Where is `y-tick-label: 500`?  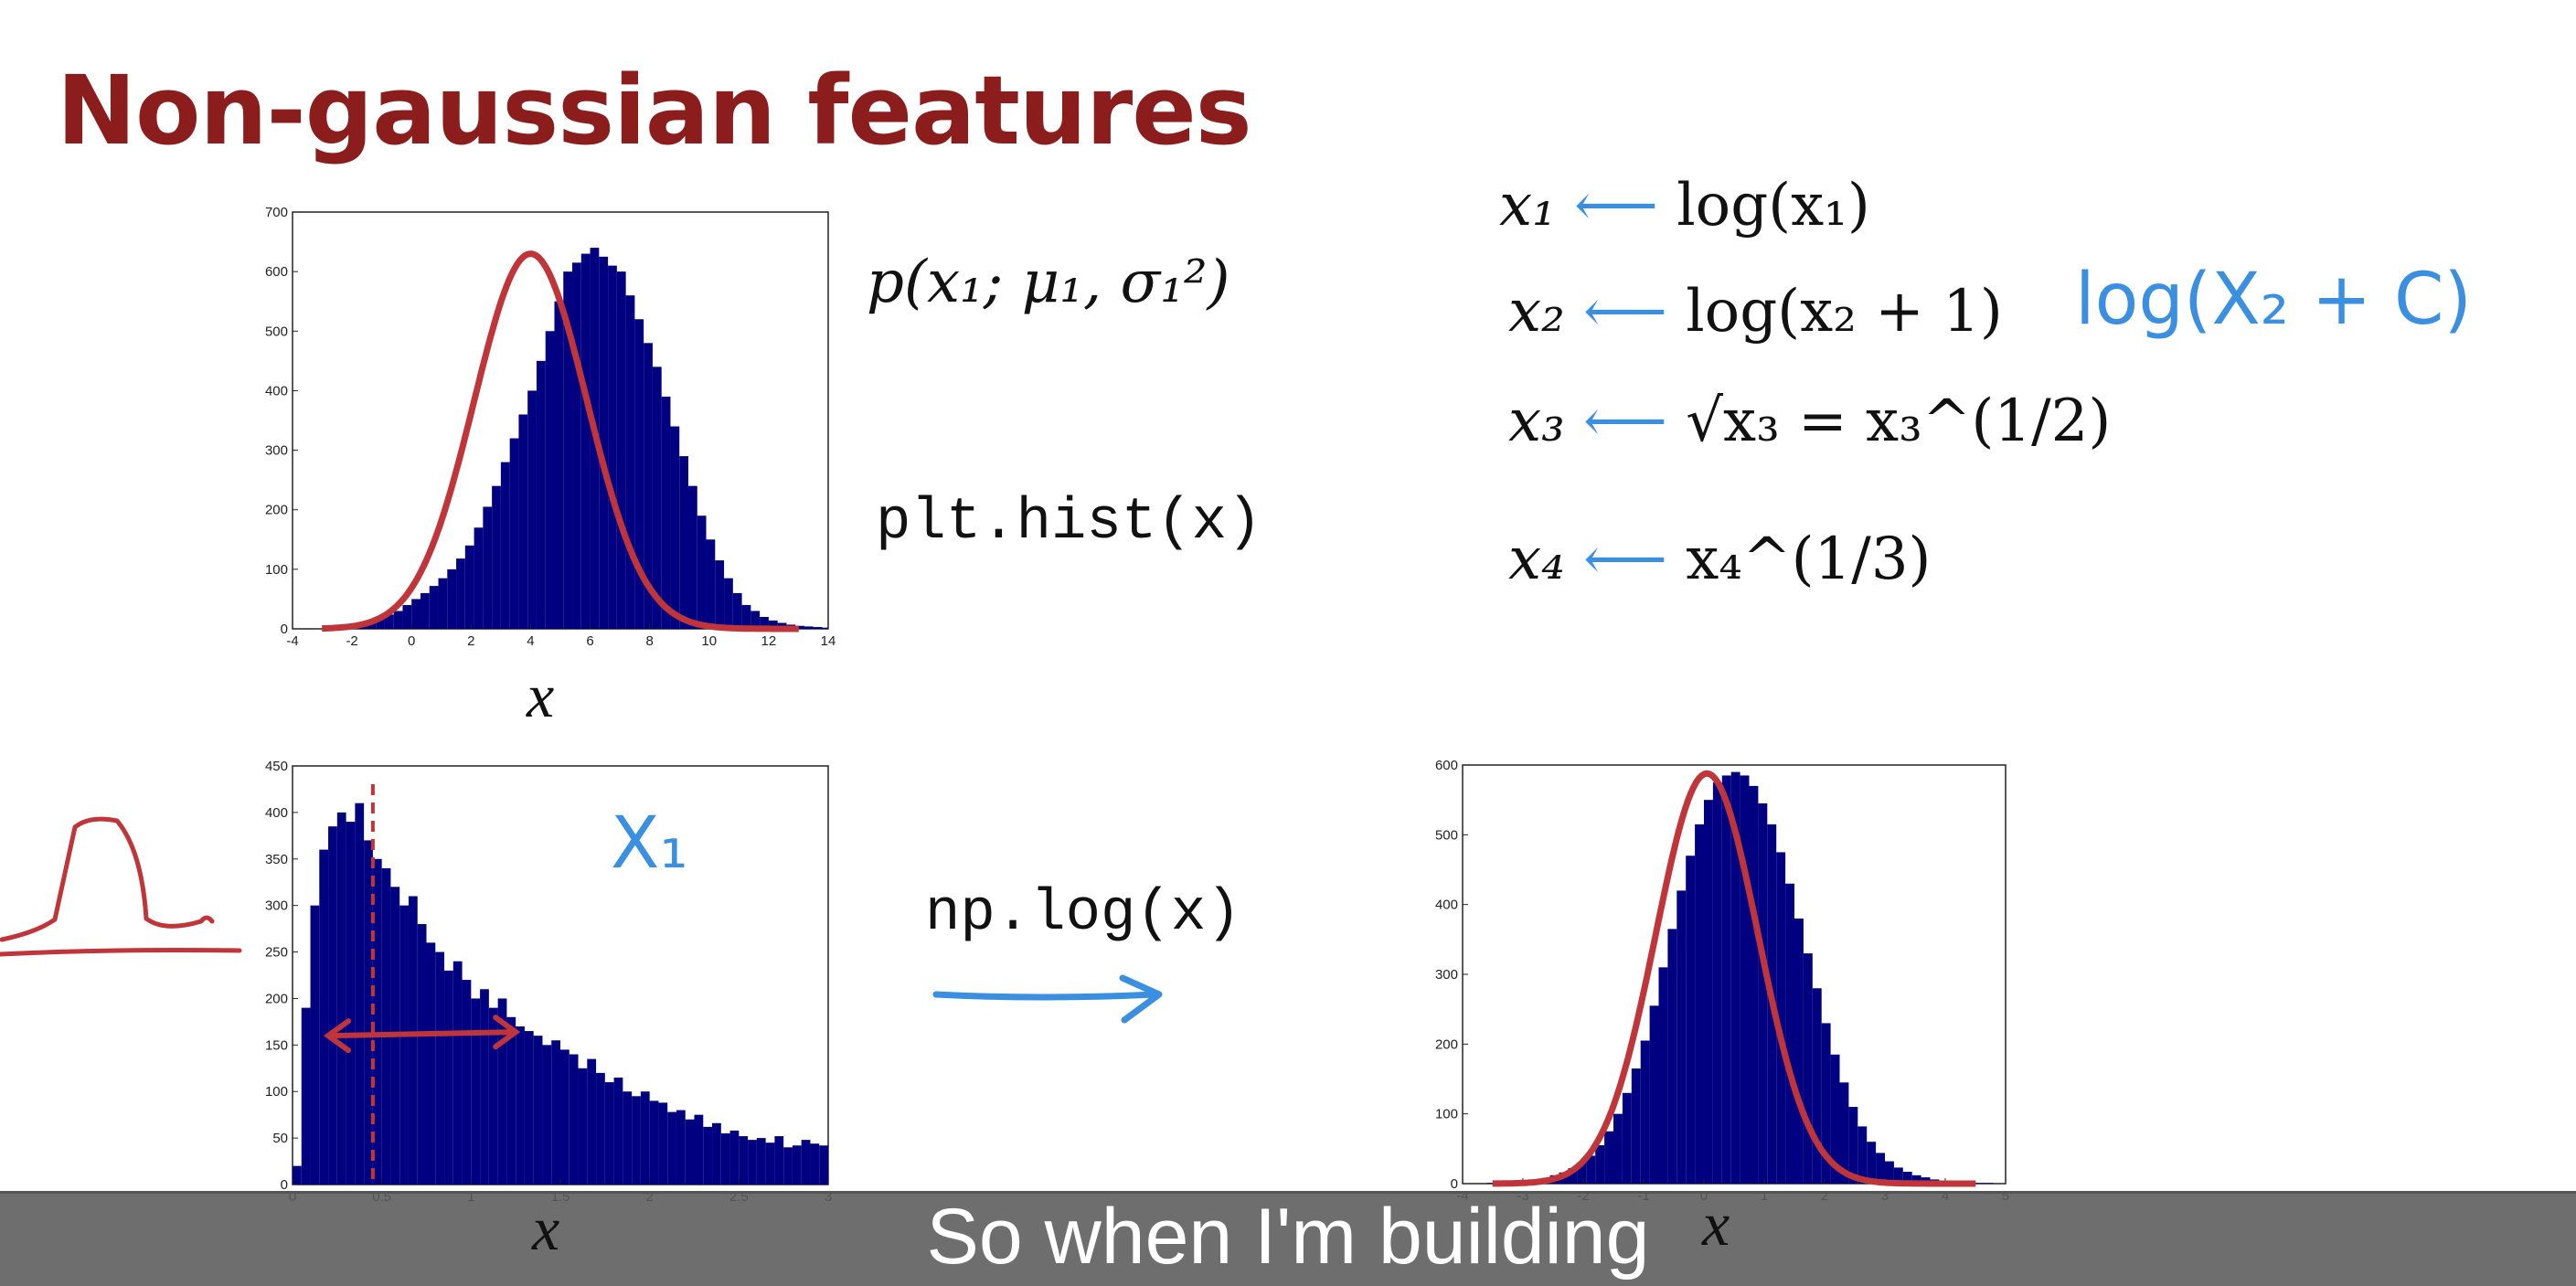 y-tick-label: 500 is located at coordinates (276, 331).